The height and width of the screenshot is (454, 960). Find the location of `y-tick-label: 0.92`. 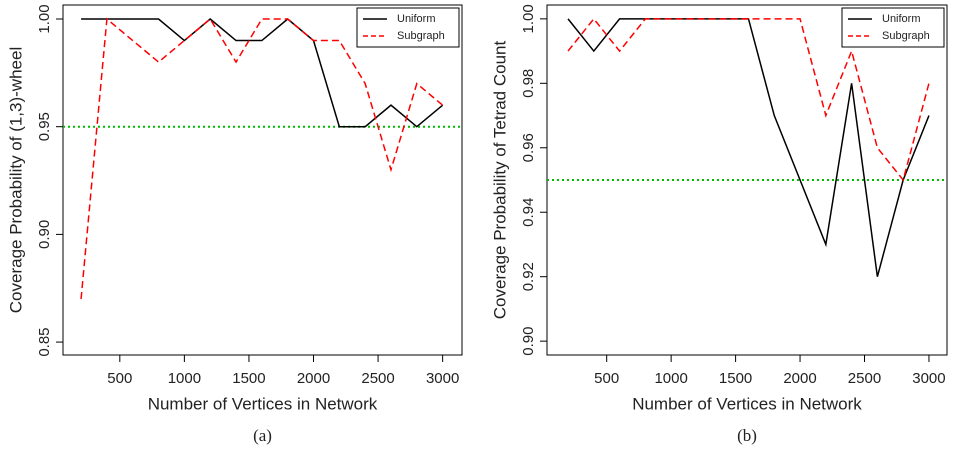

y-tick-label: 0.92 is located at coordinates (528, 276).